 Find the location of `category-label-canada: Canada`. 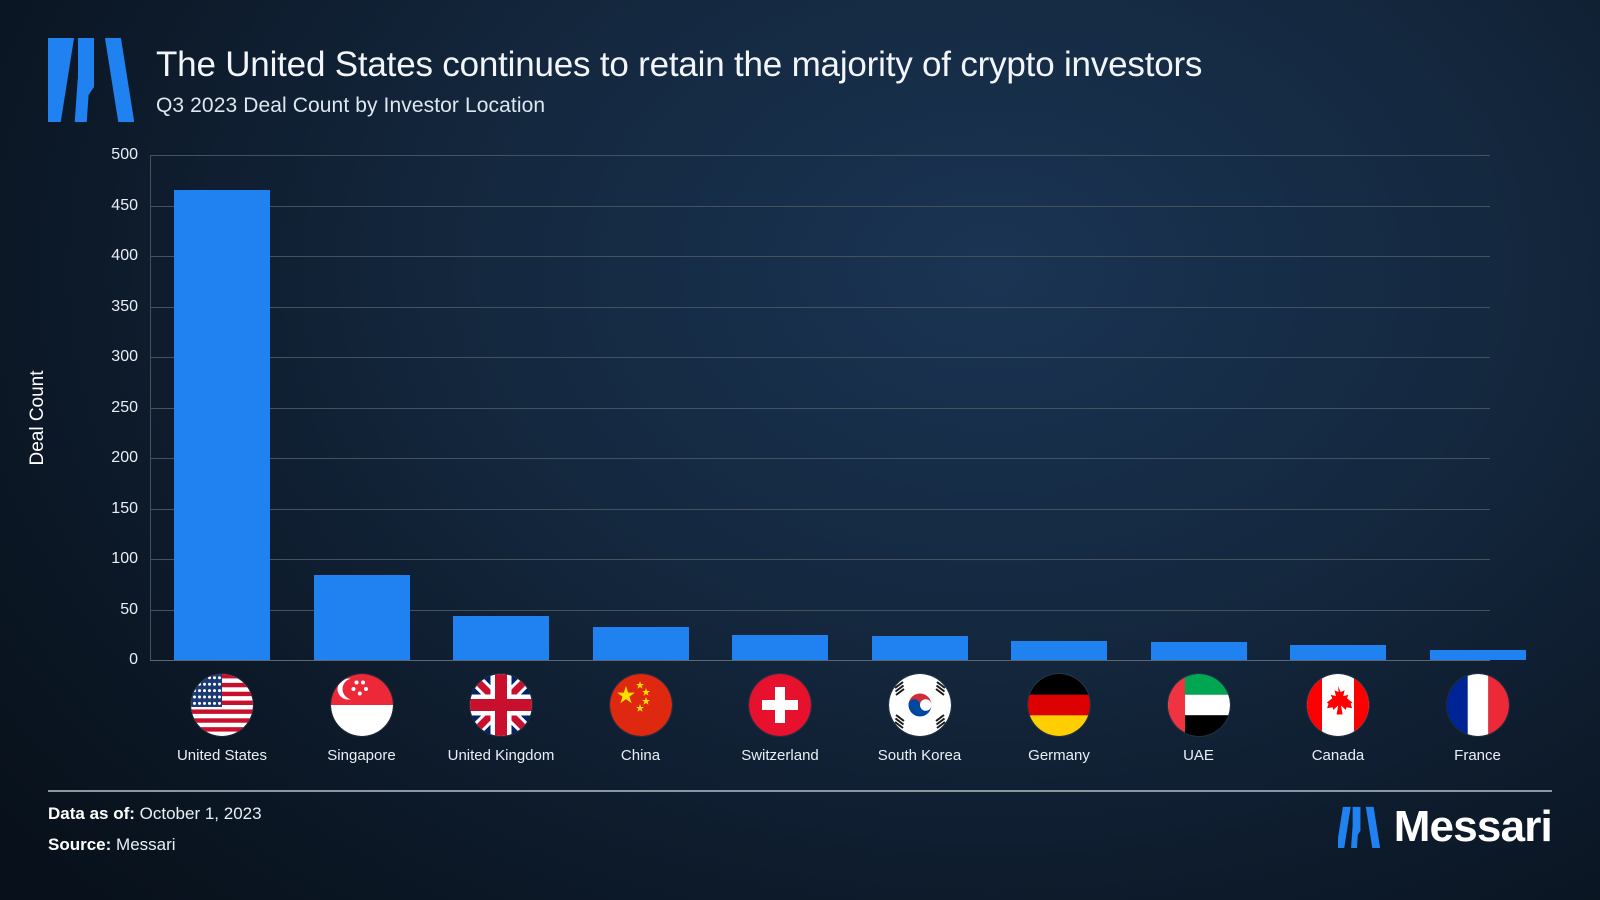

category-label-canada: Canada is located at coordinates (1338, 755).